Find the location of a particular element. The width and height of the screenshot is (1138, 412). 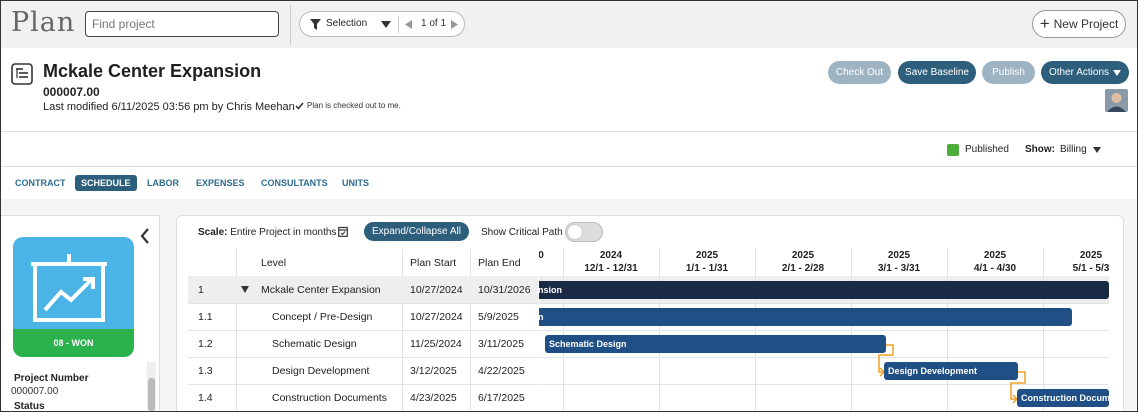

row-end: 10/31/2026 is located at coordinates (504, 289).